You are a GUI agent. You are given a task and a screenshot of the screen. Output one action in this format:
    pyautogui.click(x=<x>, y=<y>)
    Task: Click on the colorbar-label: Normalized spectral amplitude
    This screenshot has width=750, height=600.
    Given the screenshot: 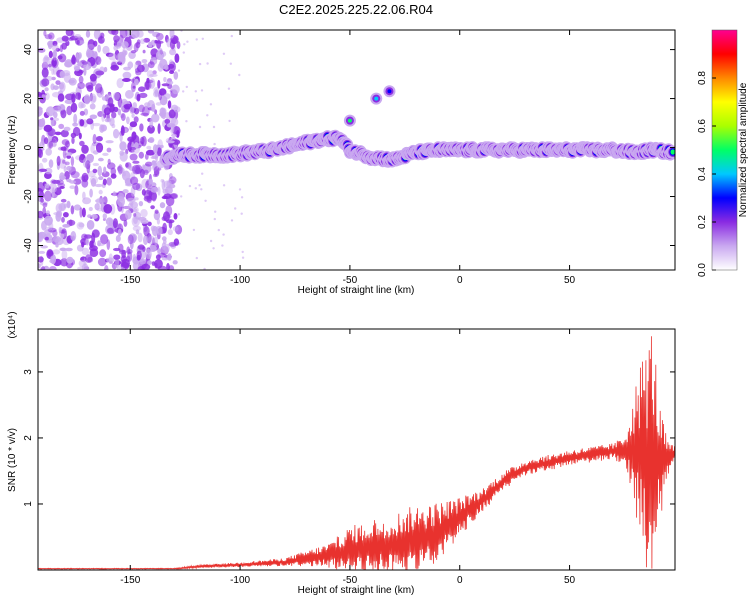 What is the action you would take?
    pyautogui.click(x=743, y=149)
    